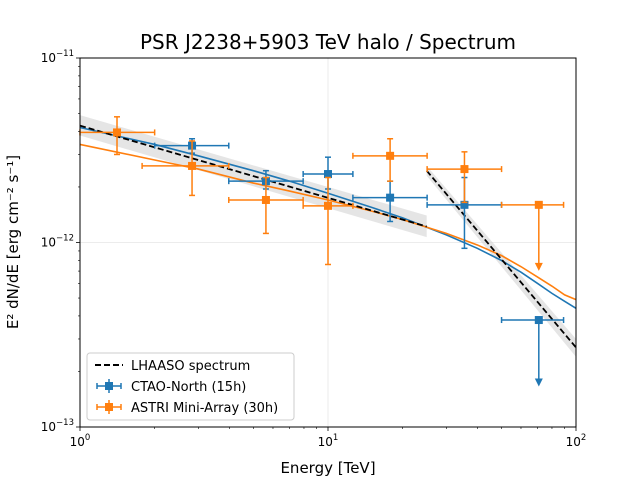 The height and width of the screenshot is (480, 640). What do you see at coordinates (57, 426) in the screenshot?
I see `y-tick-label: 10−13` at bounding box center [57, 426].